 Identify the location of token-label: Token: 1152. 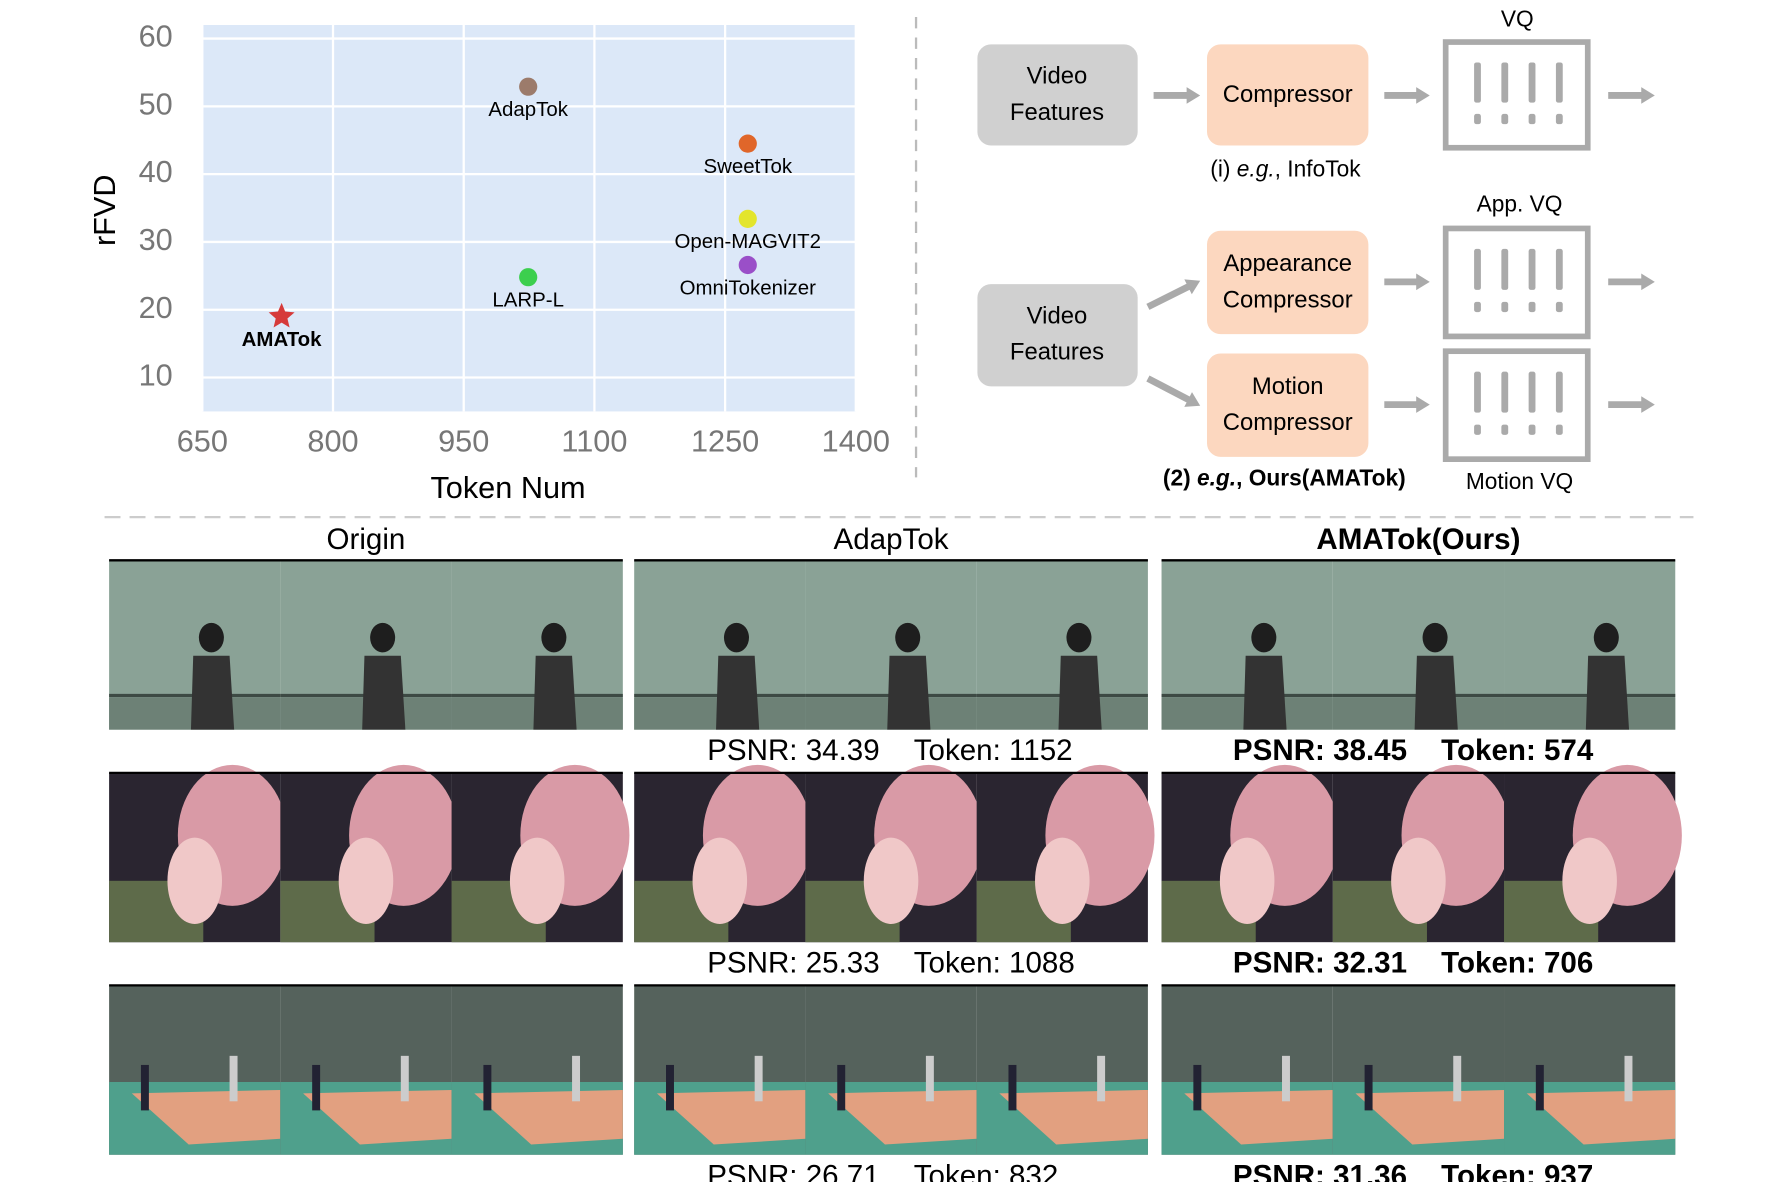
(993, 750).